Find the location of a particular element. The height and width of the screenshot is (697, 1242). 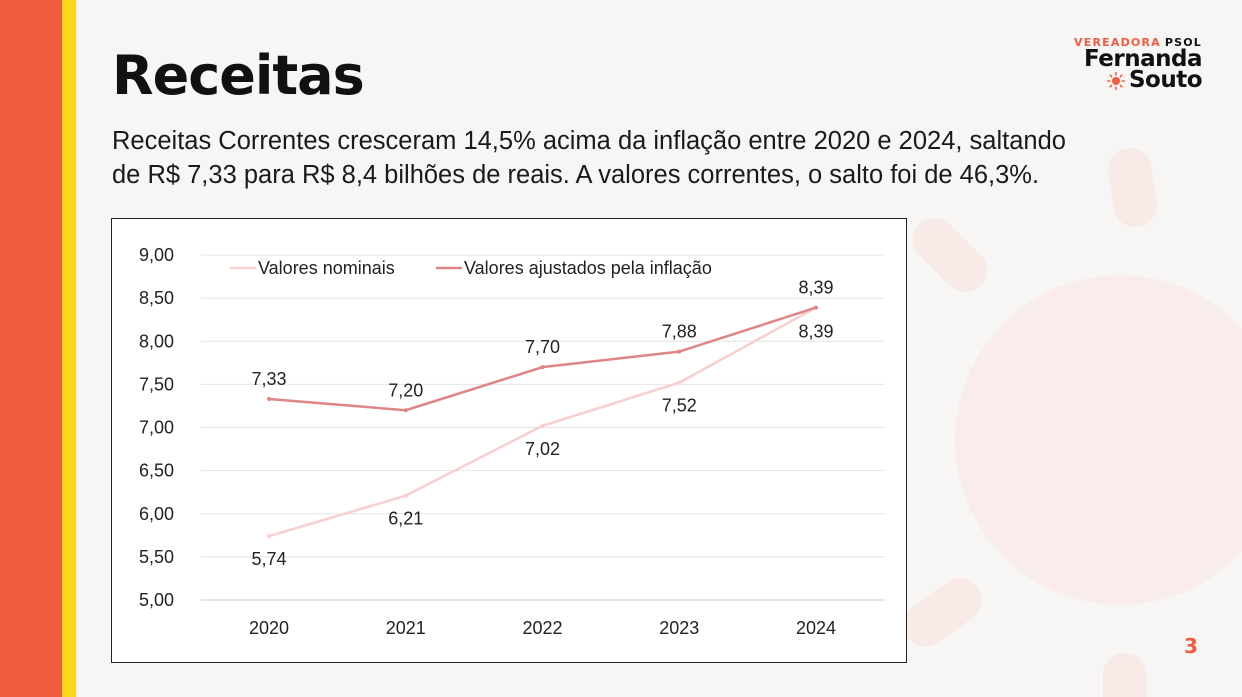

x-tick-label: 2020 is located at coordinates (269, 628).